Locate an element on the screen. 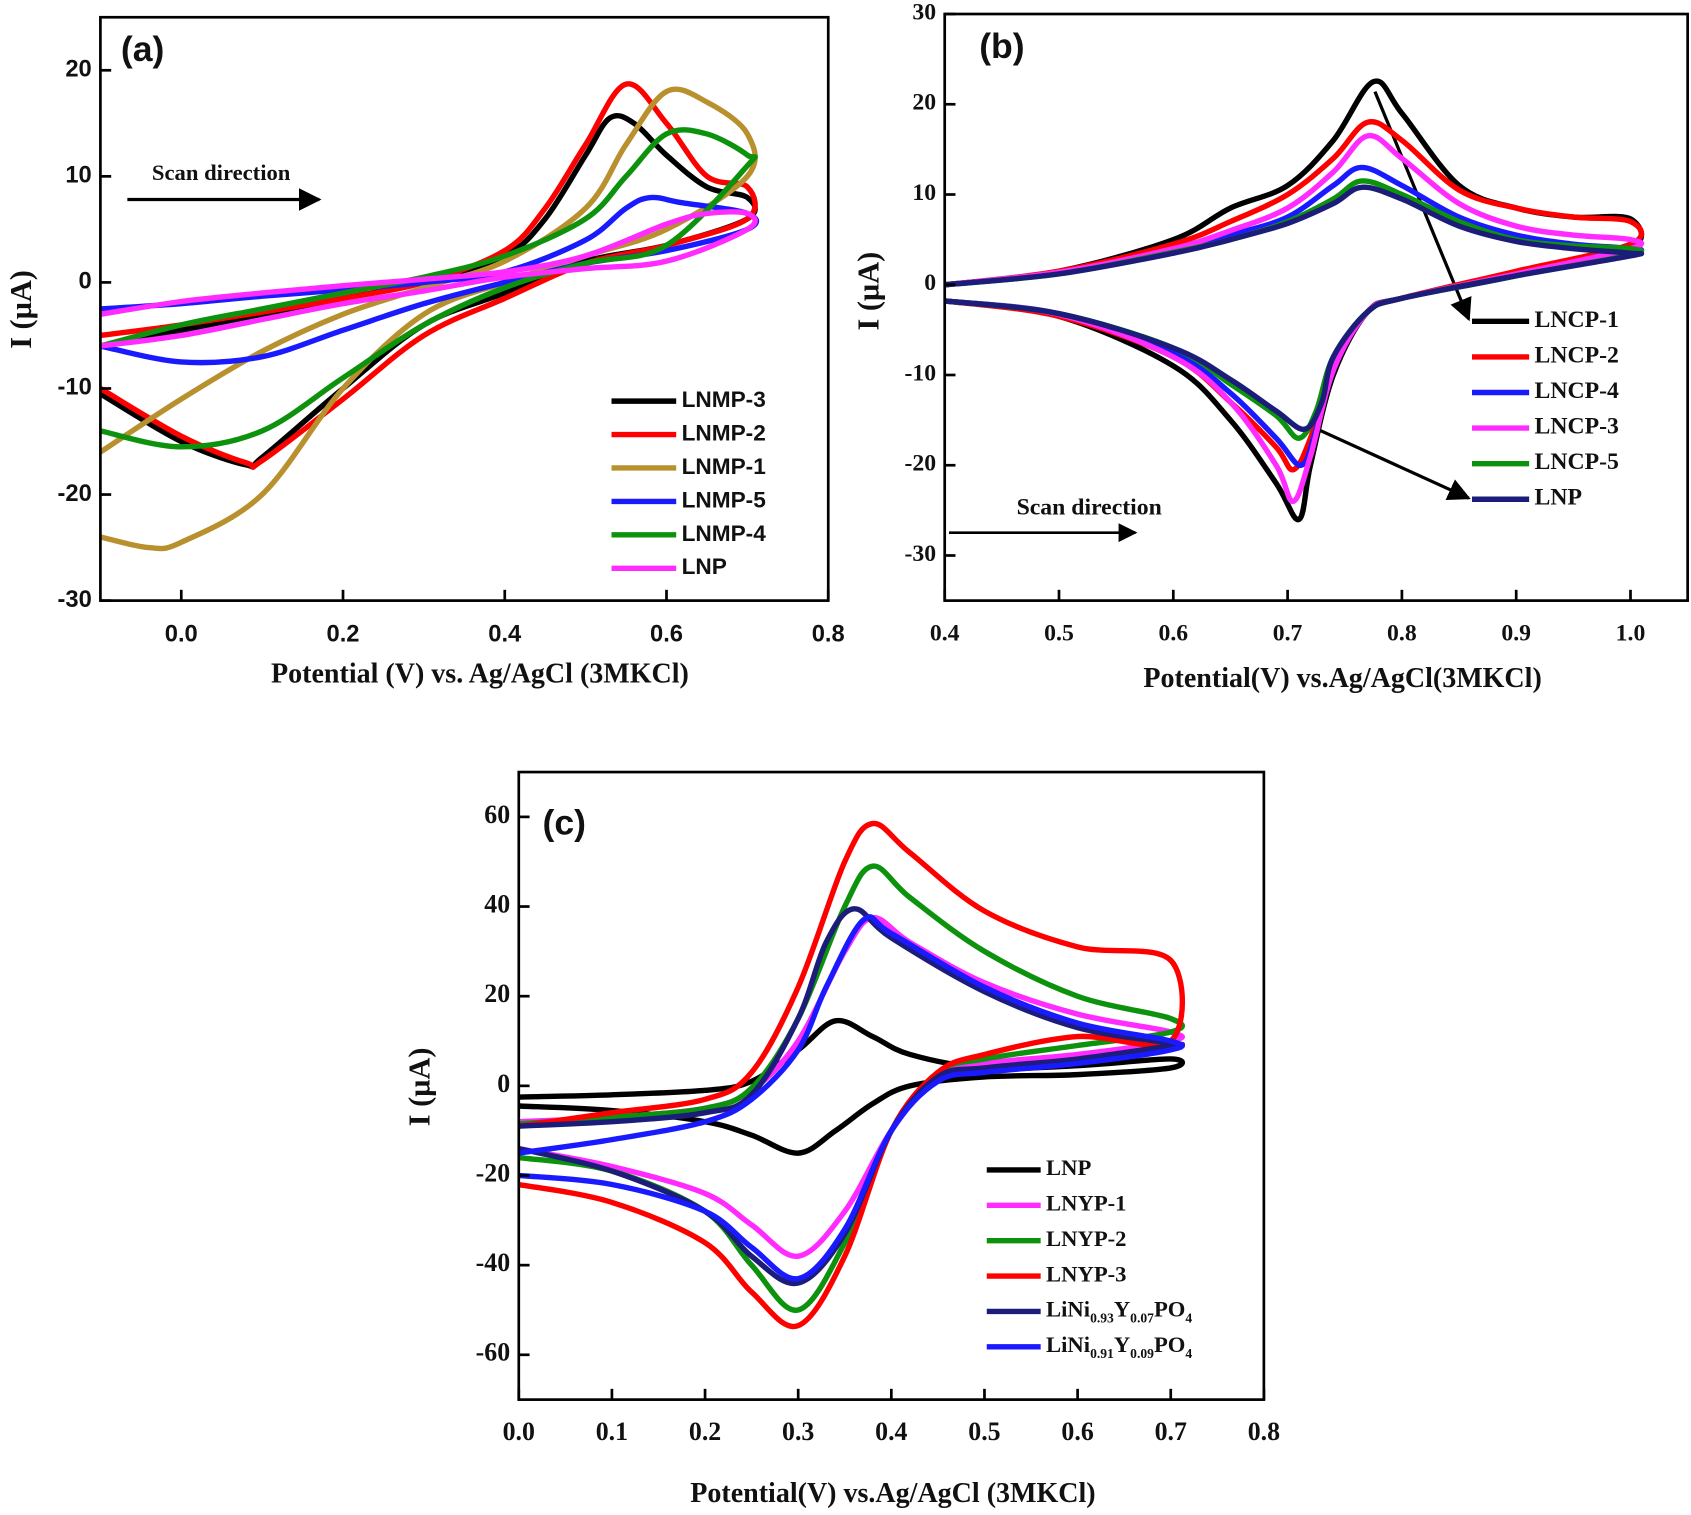  x-tick-label: 0.9 is located at coordinates (1516, 634).